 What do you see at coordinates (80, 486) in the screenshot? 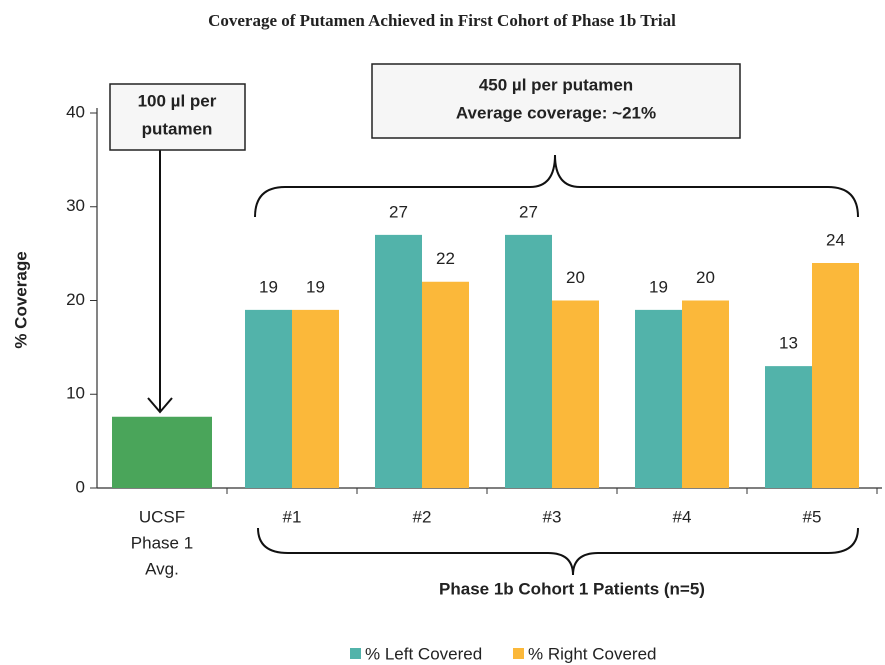
I see `y-tick-label: 0` at bounding box center [80, 486].